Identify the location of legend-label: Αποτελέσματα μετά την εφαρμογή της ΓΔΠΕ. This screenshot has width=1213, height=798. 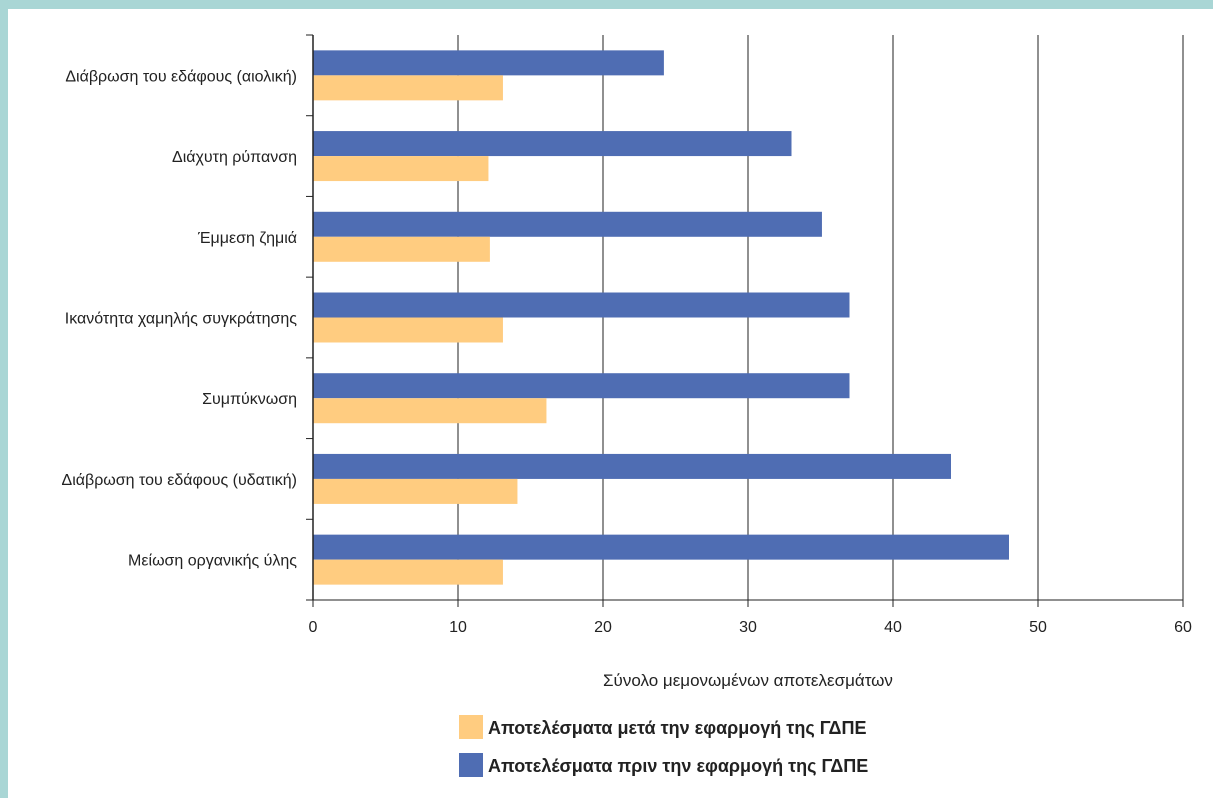
(677, 728).